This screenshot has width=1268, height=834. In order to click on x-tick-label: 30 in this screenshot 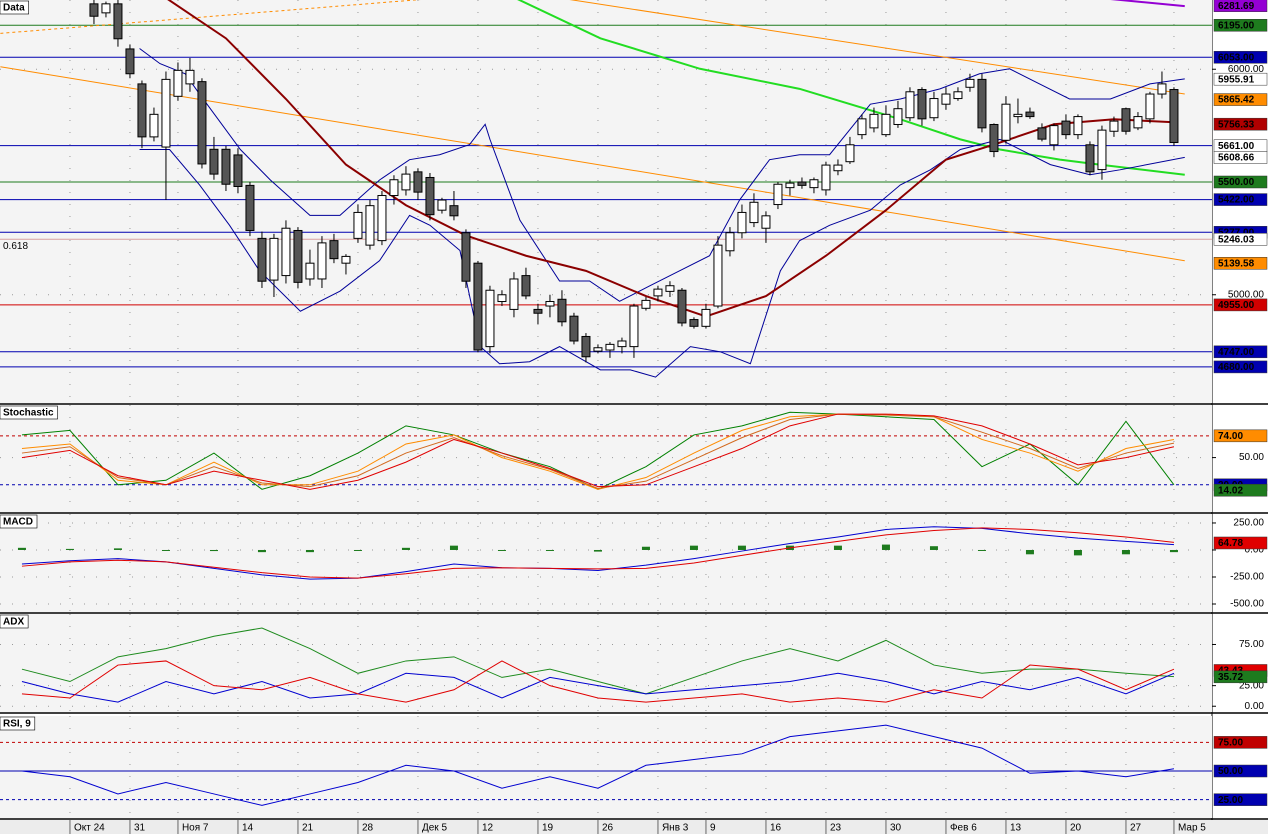, I will do `click(896, 828)`.